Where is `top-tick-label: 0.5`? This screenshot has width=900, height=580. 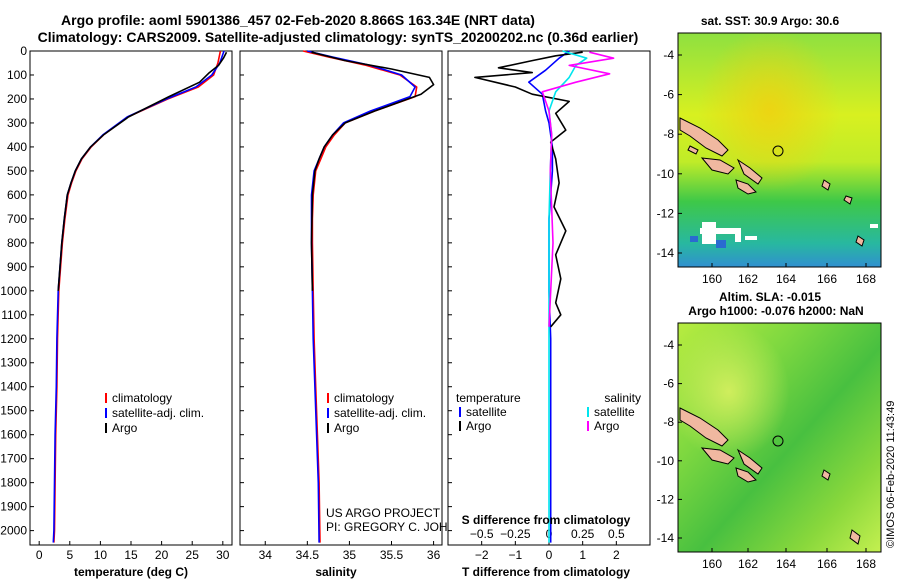
top-tick-label: 0.5 is located at coordinates (616, 534).